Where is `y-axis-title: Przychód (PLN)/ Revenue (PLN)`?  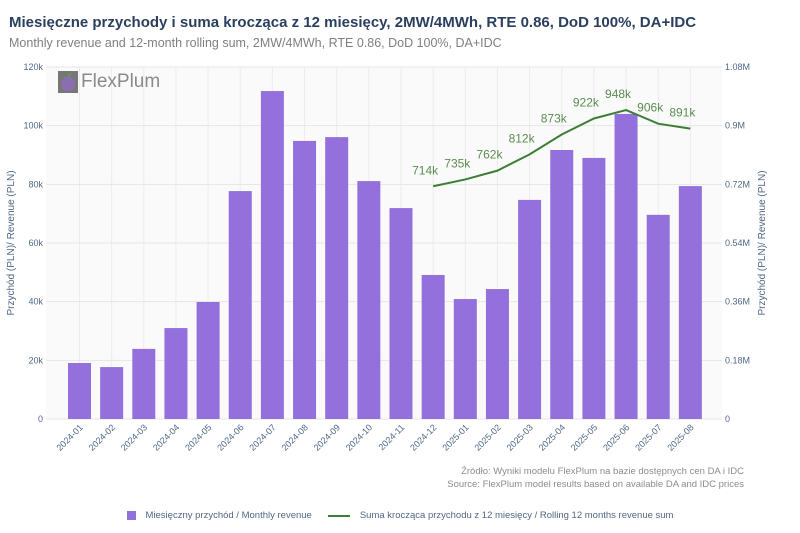 y-axis-title: Przychód (PLN)/ Revenue (PLN) is located at coordinates (11, 242).